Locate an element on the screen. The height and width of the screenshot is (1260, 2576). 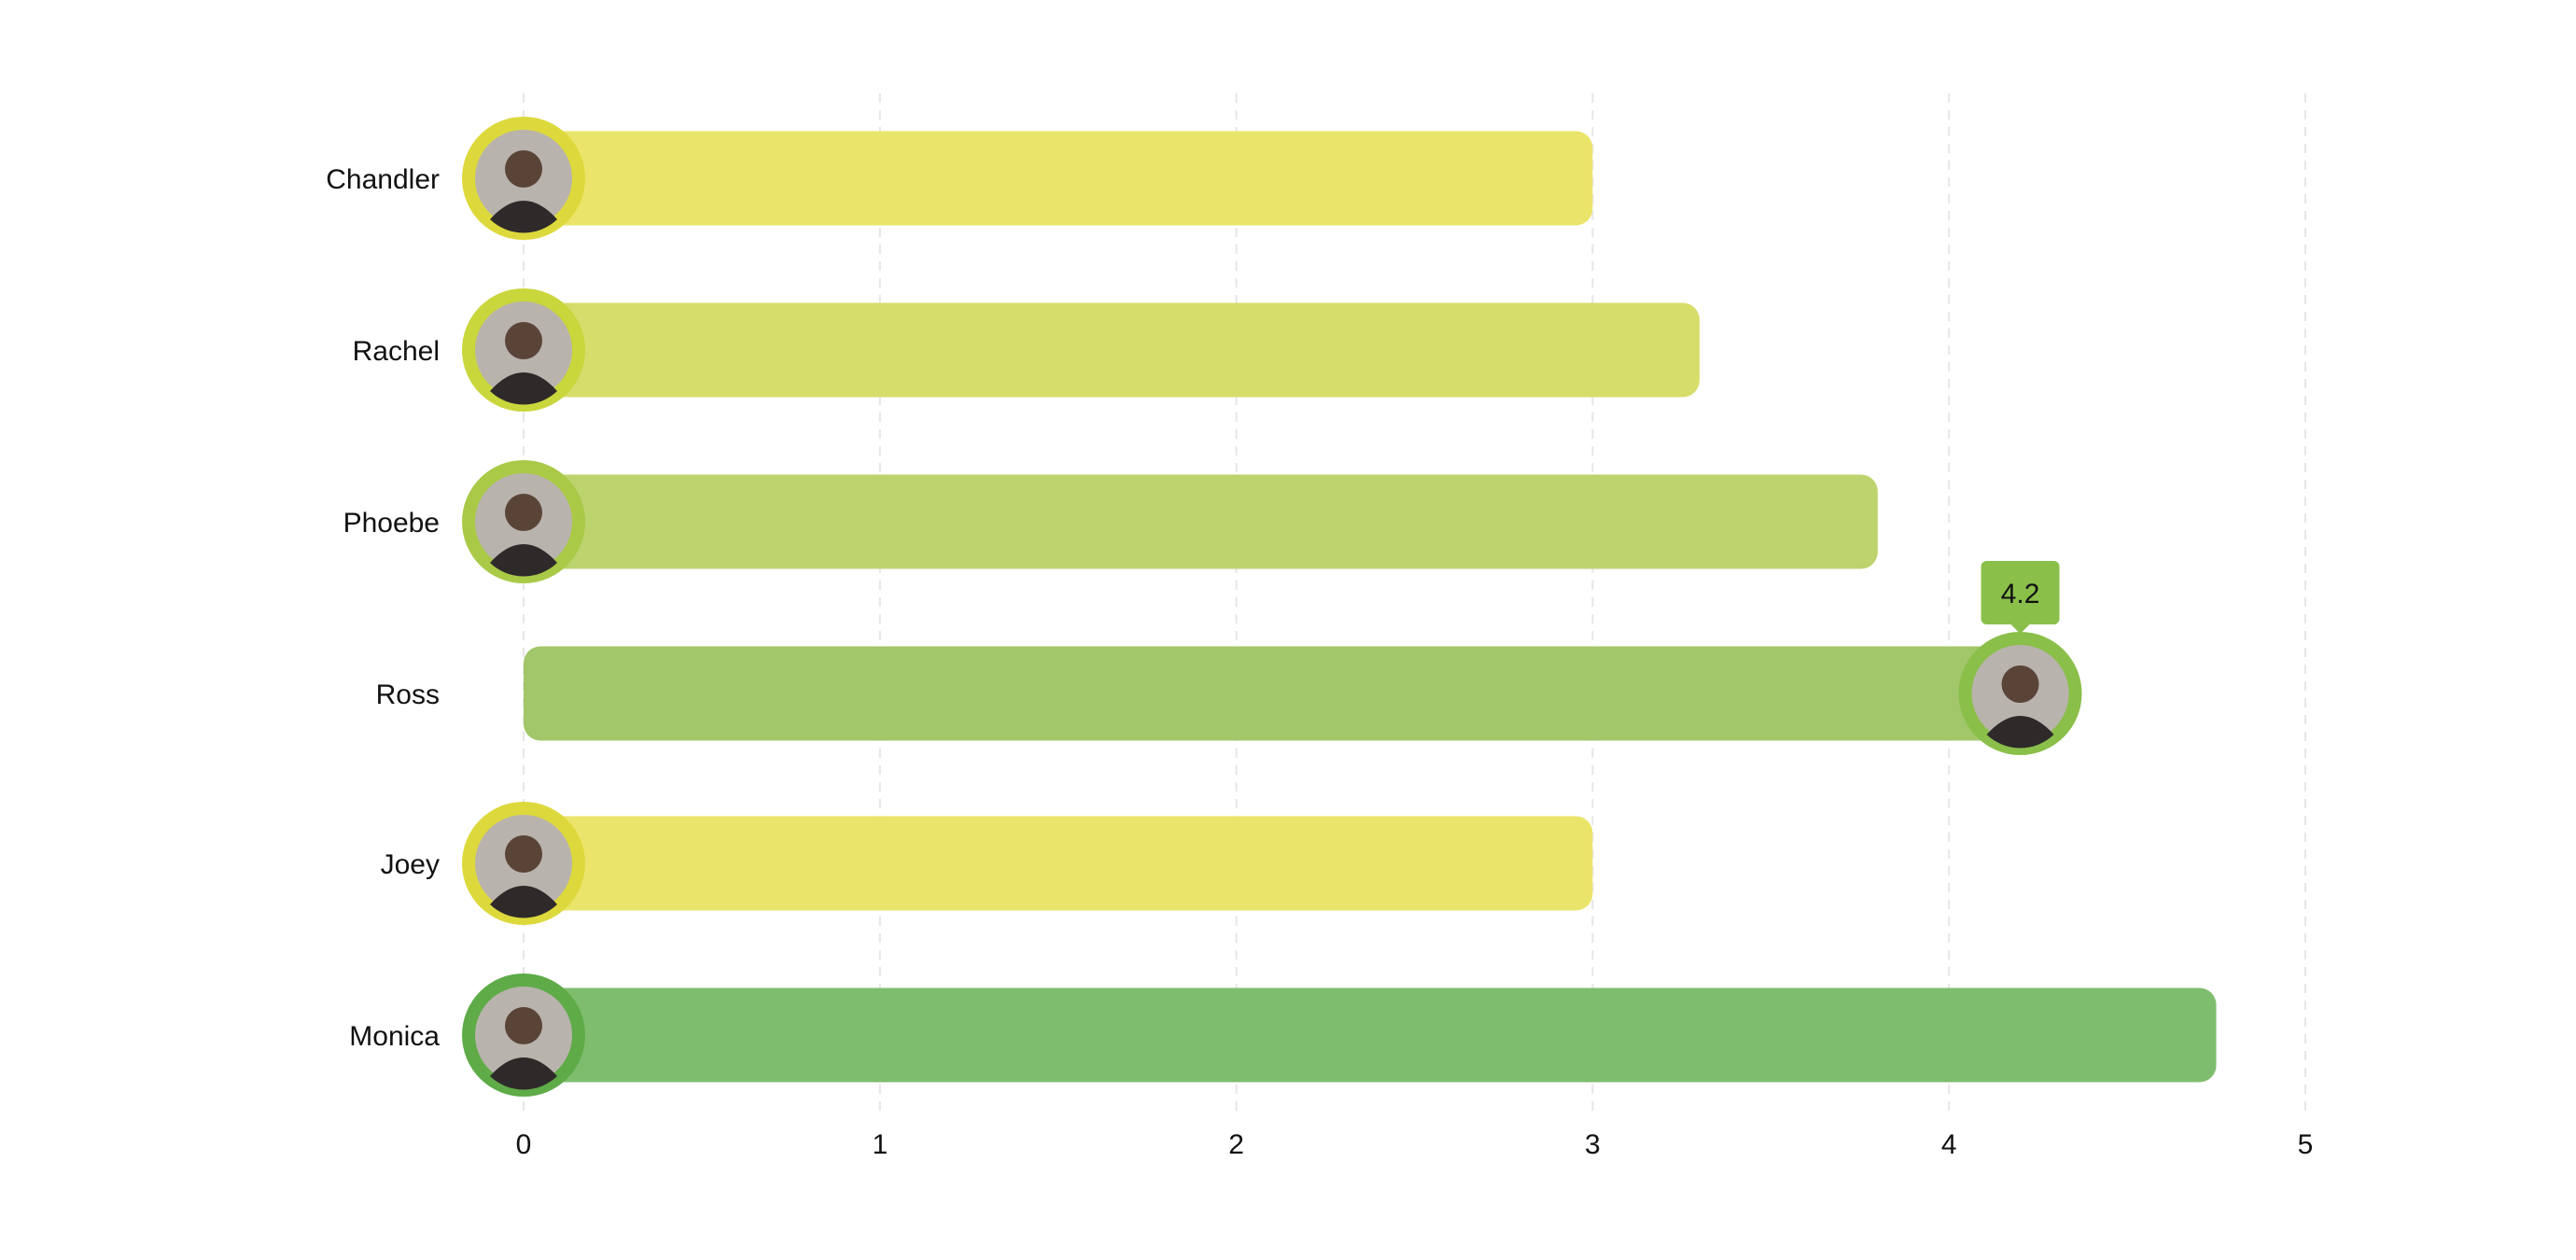
x-axis-ticks: 0 1 2 3 4 5 is located at coordinates (1415, 1144).